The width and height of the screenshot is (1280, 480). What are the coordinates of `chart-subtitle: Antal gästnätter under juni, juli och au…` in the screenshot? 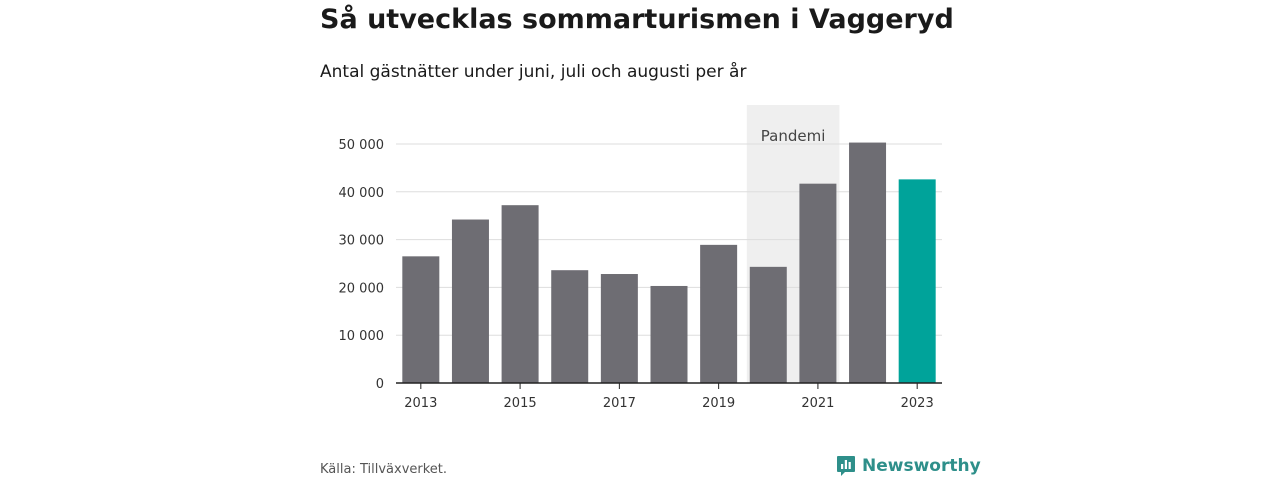 It's located at (533, 72).